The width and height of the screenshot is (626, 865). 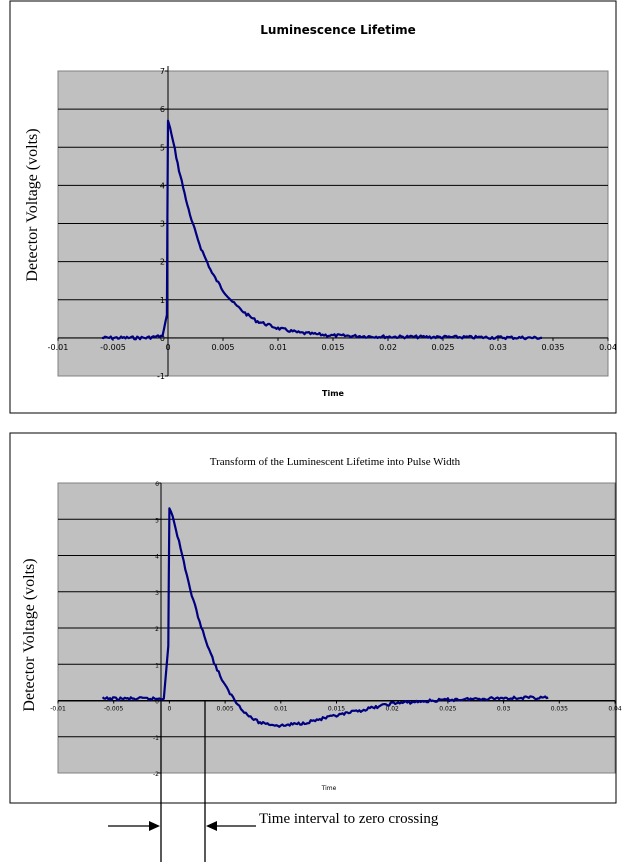 What do you see at coordinates (162, 71) in the screenshot?
I see `y-tick-label: 7` at bounding box center [162, 71].